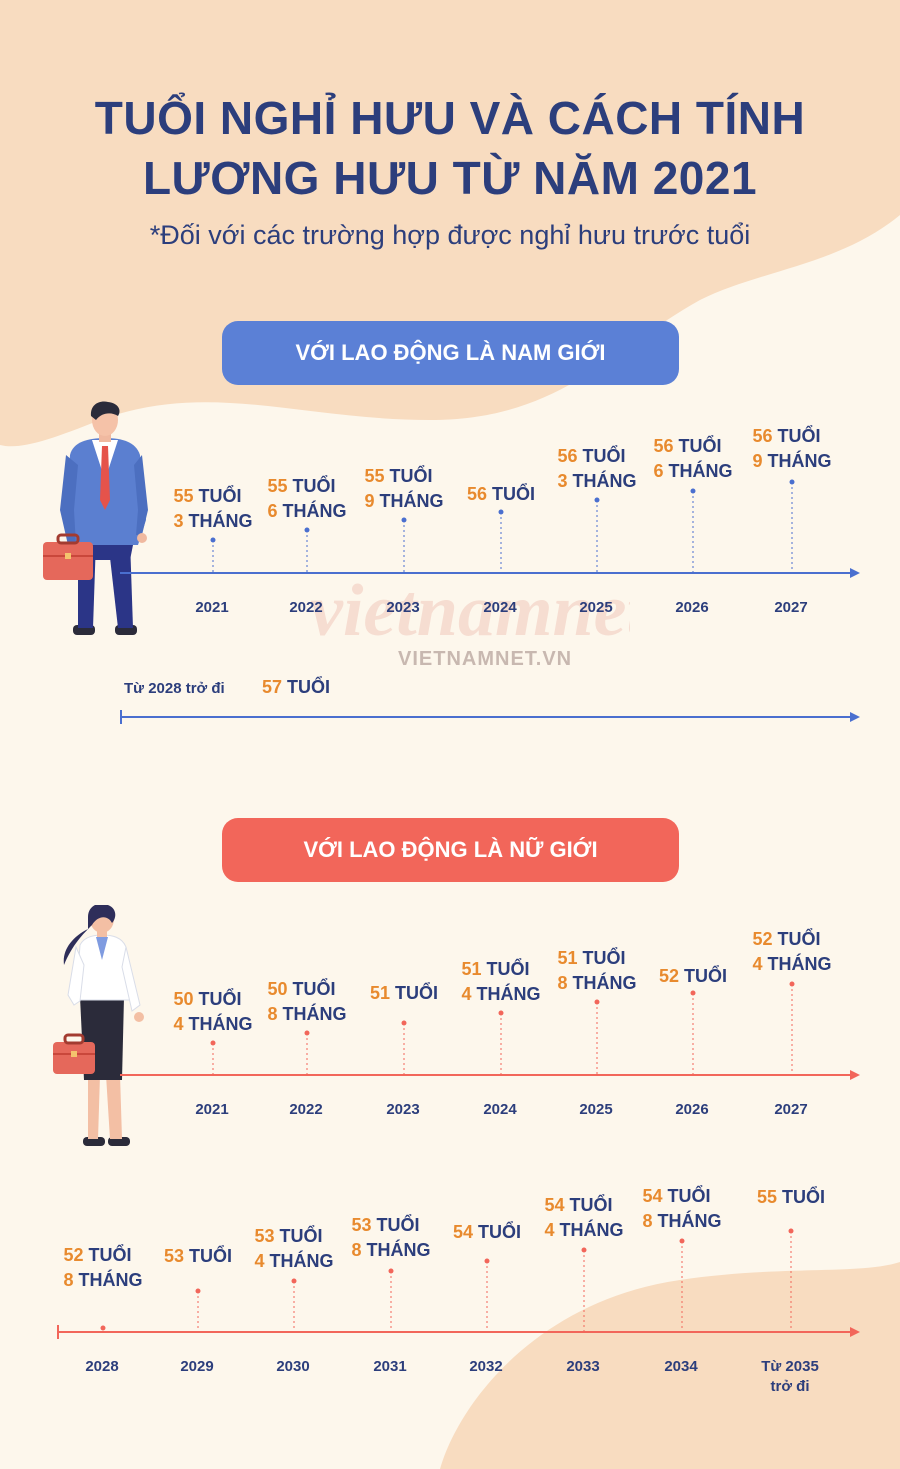 This screenshot has height=1469, width=900. What do you see at coordinates (390, 1238) in the screenshot?
I see `female-age-label: 53 TUỔI 8 THÁNG` at bounding box center [390, 1238].